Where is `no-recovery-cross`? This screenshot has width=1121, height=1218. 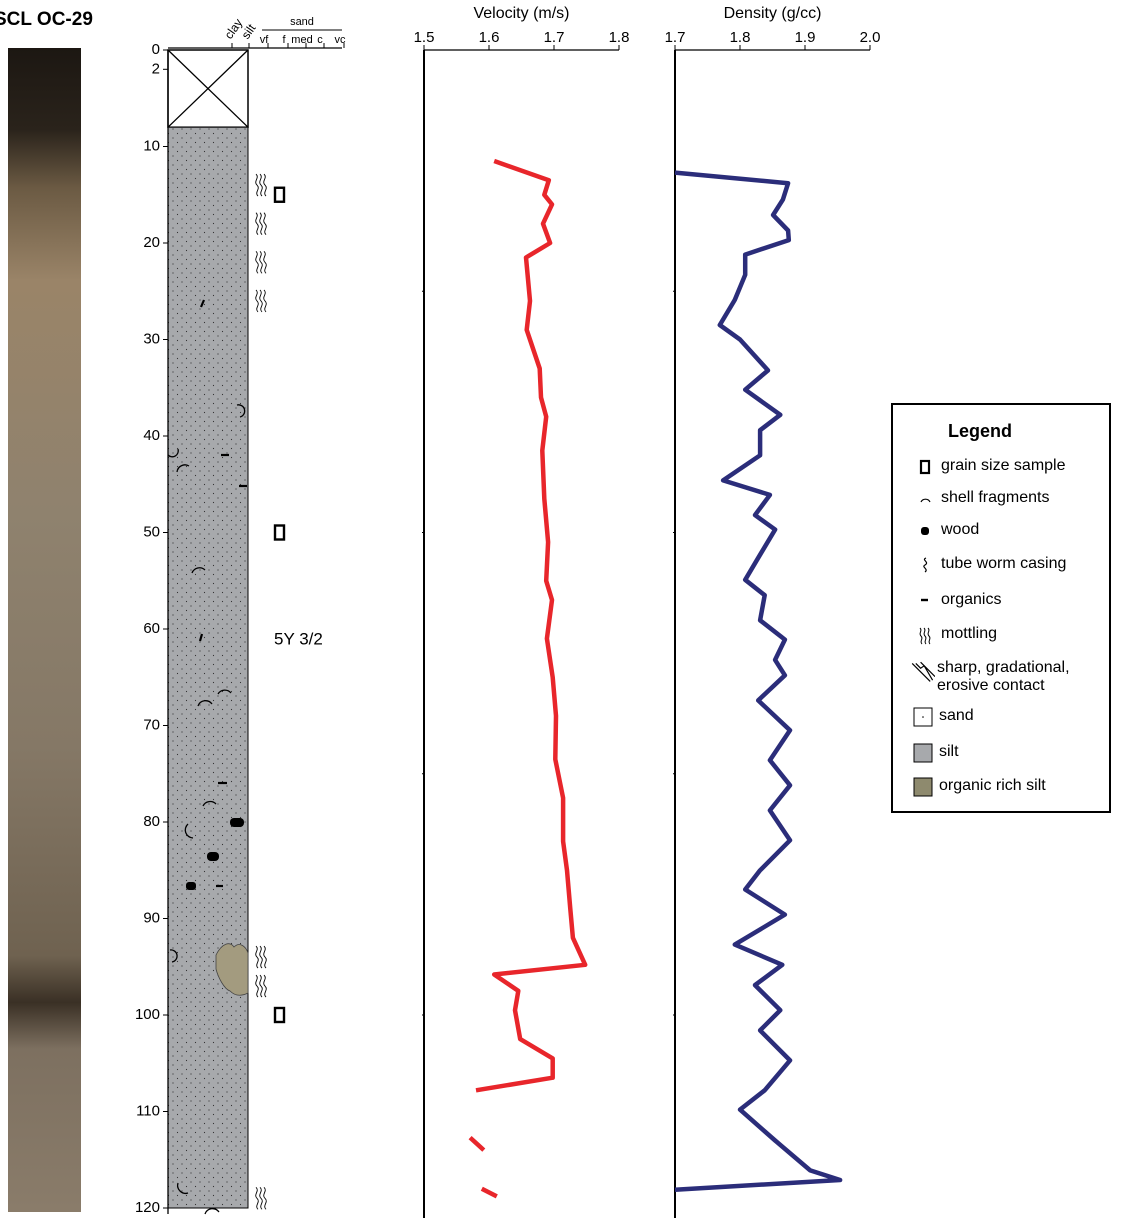 no-recovery-cross is located at coordinates (208, 88).